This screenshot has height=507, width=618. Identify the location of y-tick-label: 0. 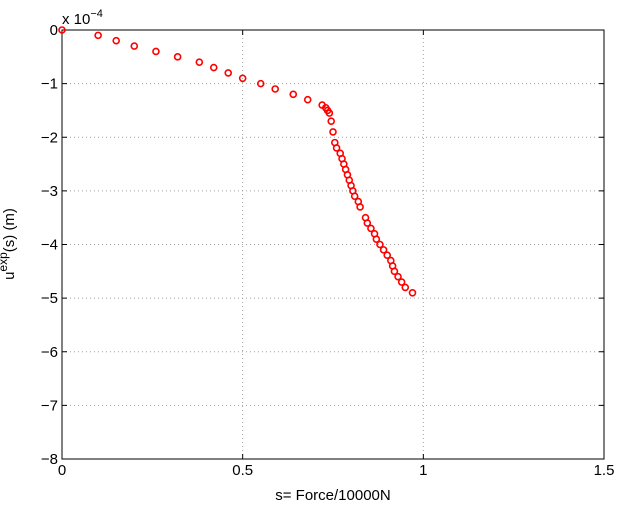
(54, 30).